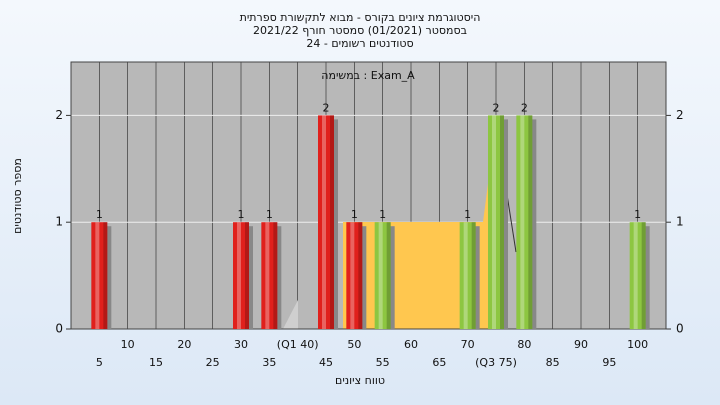  I want to click on x-tick-label: 15, so click(156, 362).